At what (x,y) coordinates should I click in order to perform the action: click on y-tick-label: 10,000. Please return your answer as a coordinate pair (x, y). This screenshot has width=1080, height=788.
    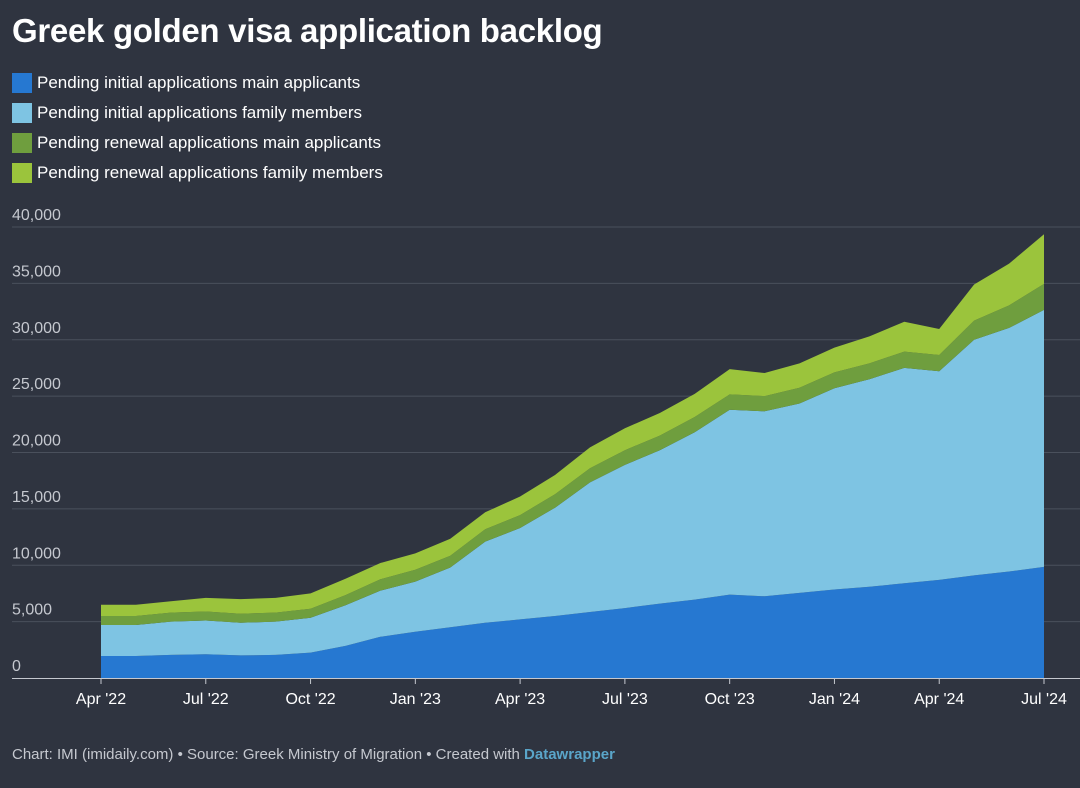
    Looking at the image, I should click on (36, 553).